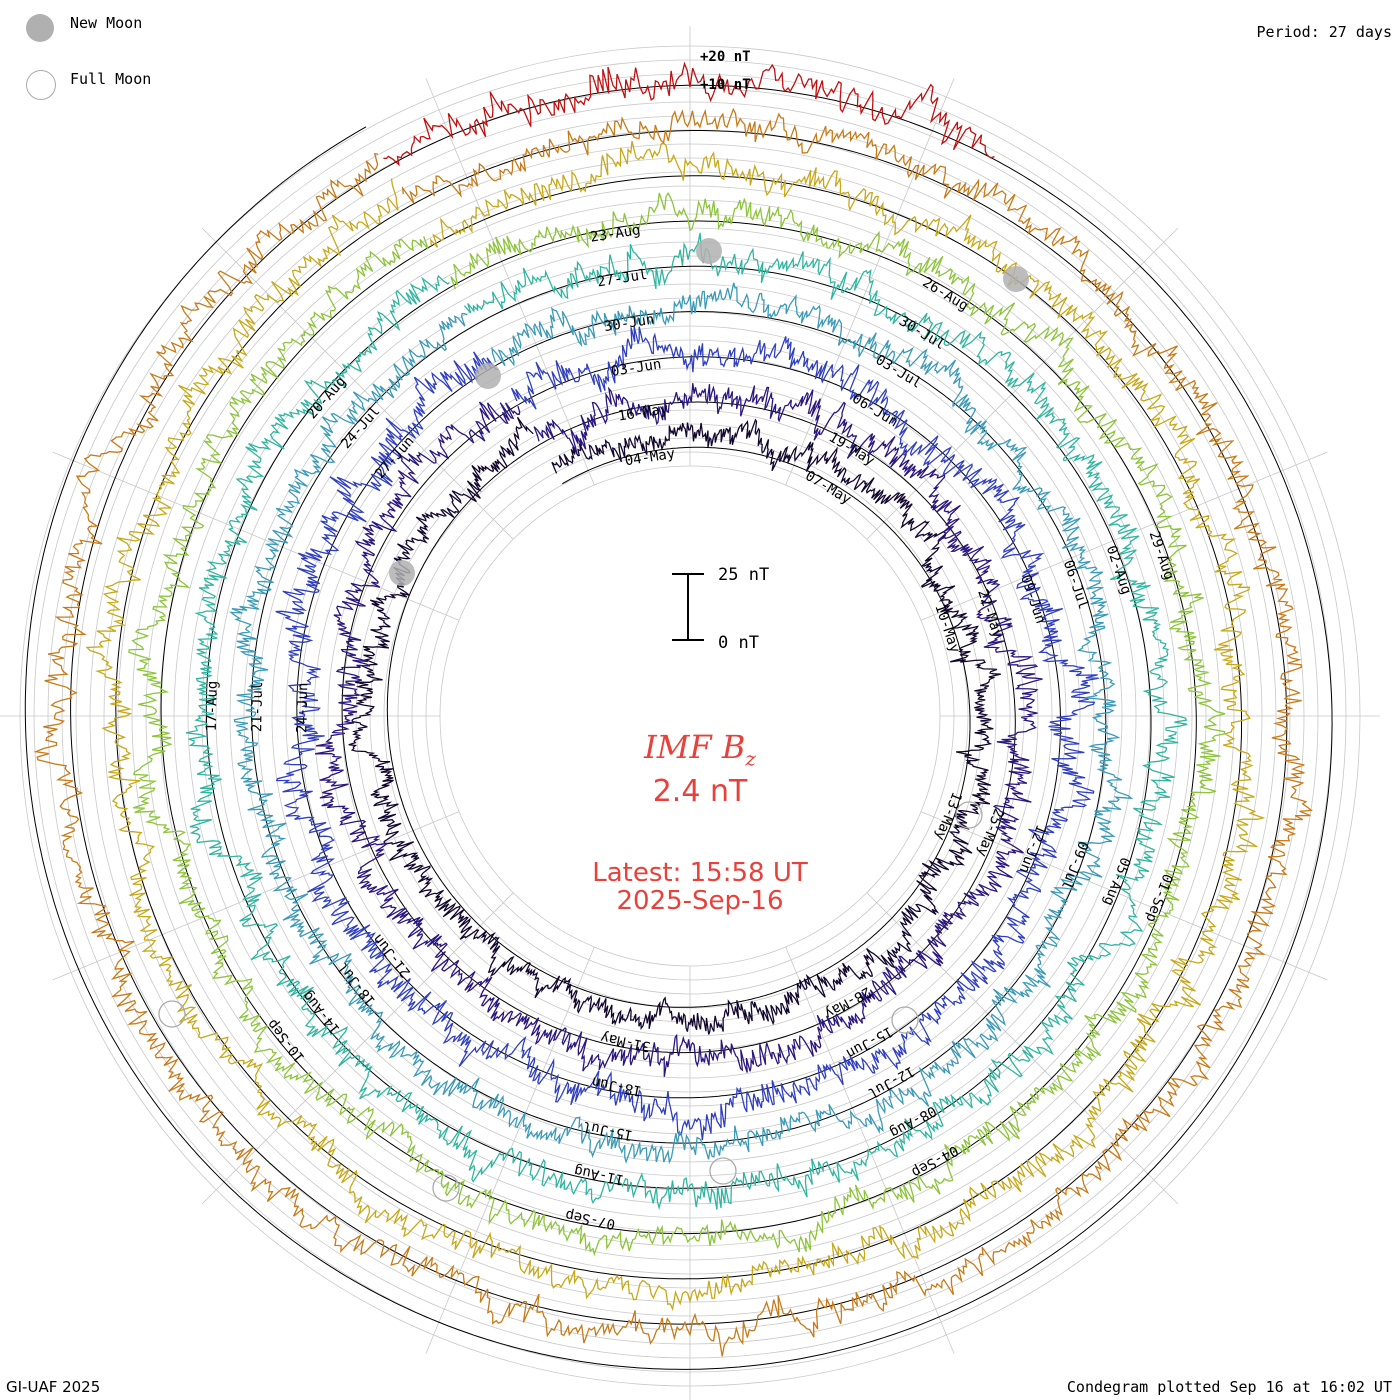  I want to click on latest-time: Latest: 15:58 UT, so click(700, 873).